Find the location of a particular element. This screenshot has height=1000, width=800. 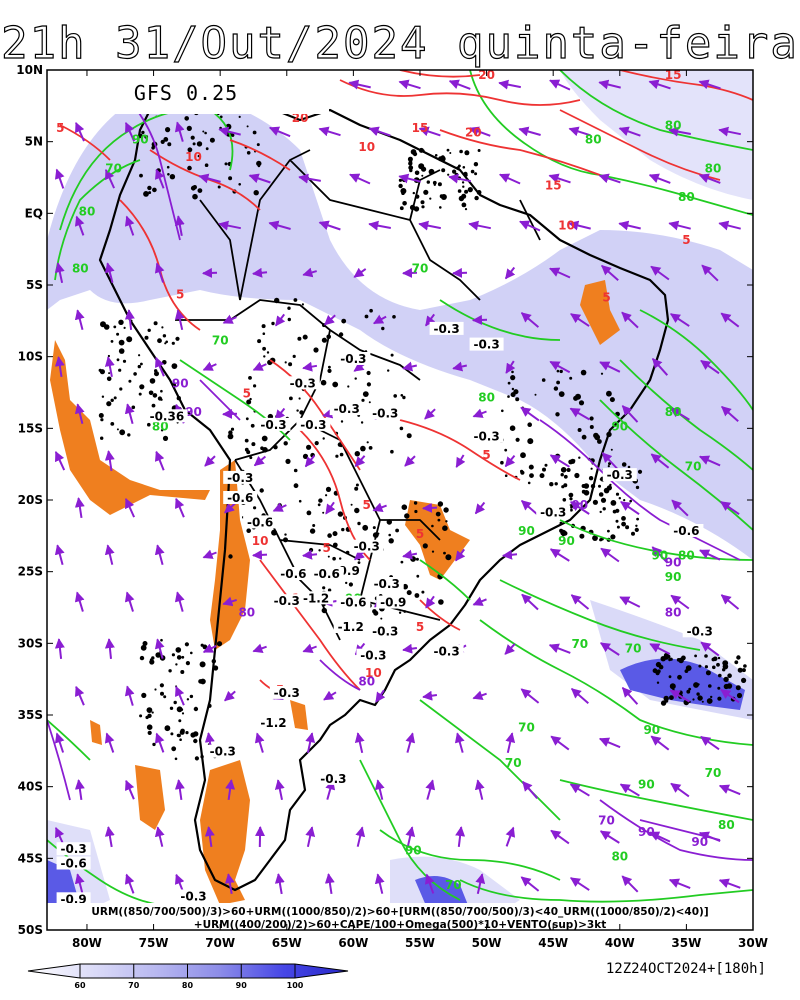

omega-label: -0.6 is located at coordinates (686, 531).